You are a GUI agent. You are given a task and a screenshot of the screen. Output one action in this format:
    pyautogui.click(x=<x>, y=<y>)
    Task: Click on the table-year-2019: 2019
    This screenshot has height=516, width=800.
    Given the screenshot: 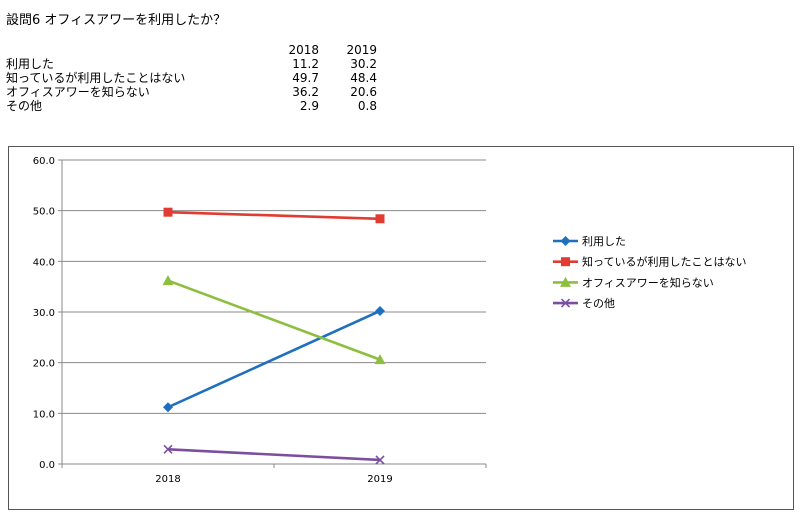 What is the action you would take?
    pyautogui.click(x=361, y=50)
    